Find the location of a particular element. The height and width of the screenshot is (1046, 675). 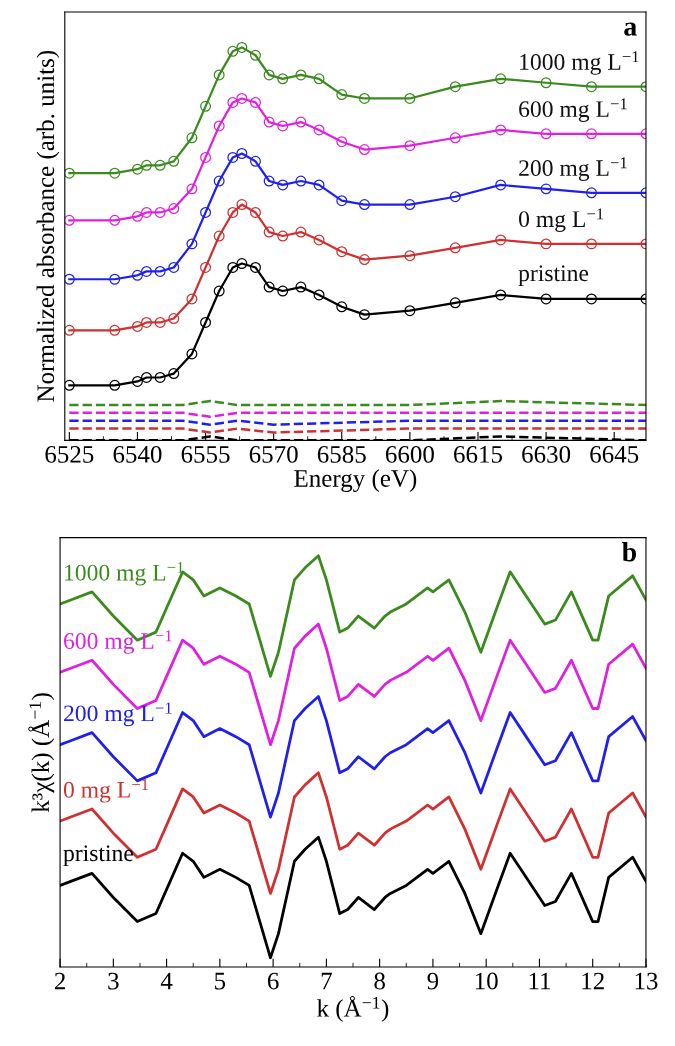

x-tick-label: 8 is located at coordinates (379, 981).